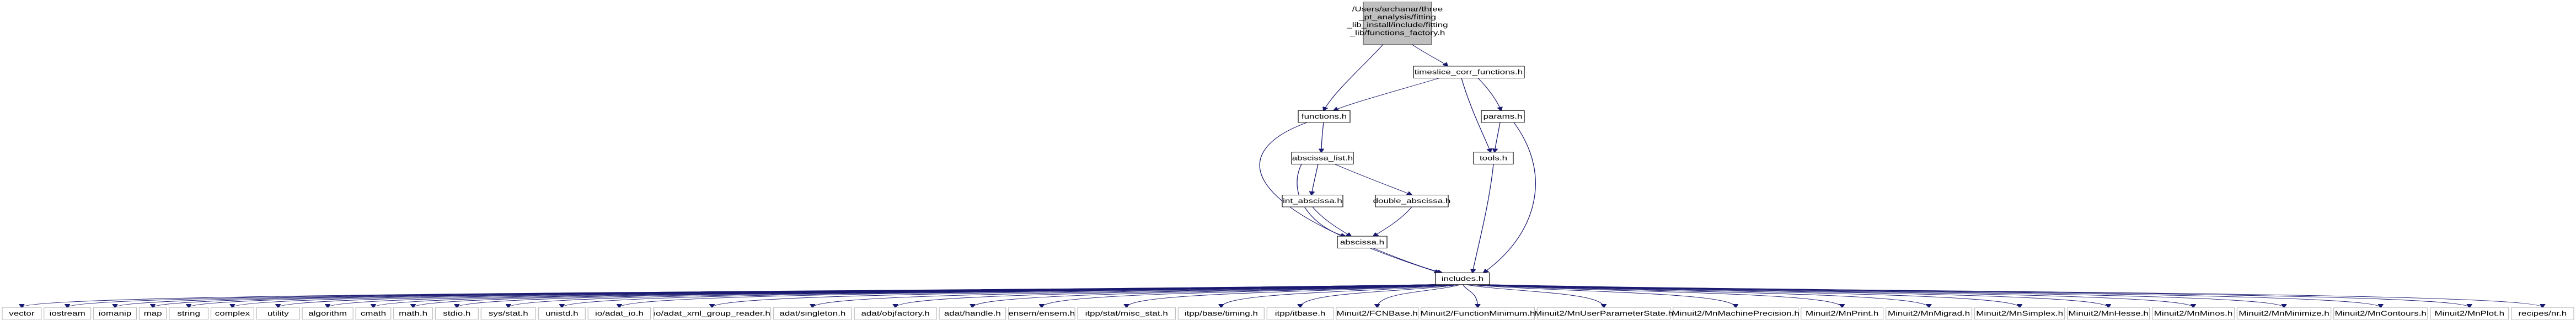 The height and width of the screenshot is (325, 2576). I want to click on leaf-label: ensem/ensem.h, so click(1041, 313).